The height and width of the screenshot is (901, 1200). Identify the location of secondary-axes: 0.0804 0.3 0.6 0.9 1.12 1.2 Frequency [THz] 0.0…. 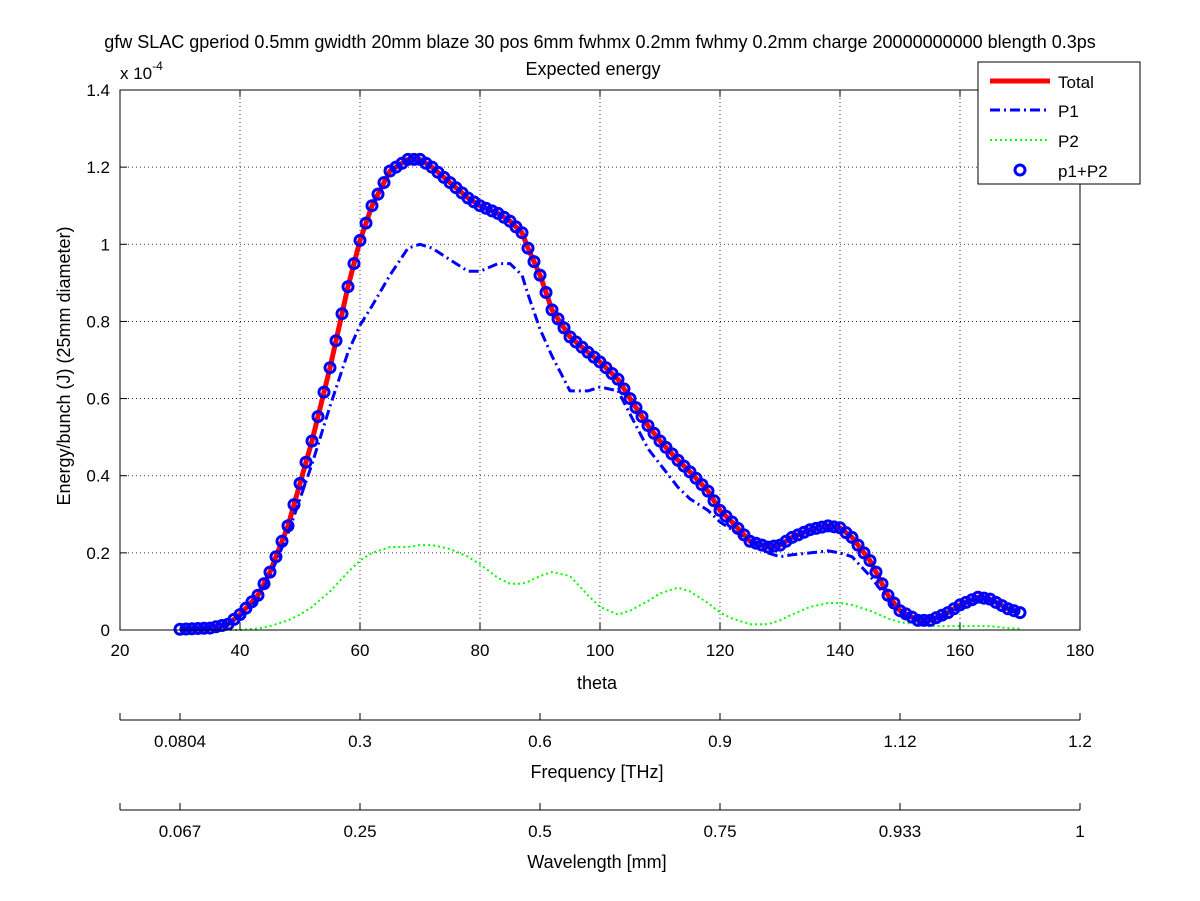
(605, 792).